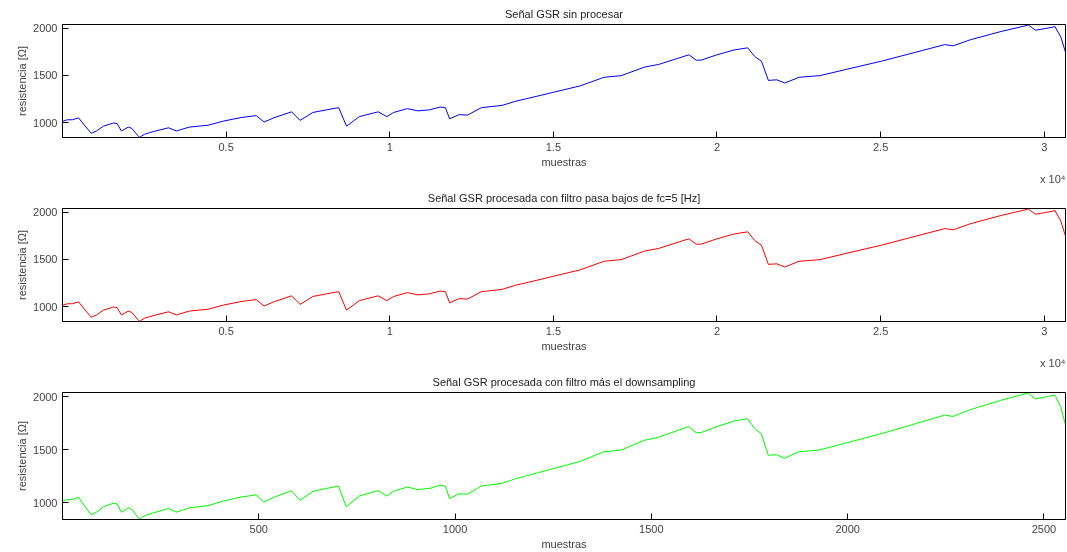 The height and width of the screenshot is (552, 1067). Describe the element at coordinates (564, 381) in the screenshot. I see `chart-title: Señal GSR procesada con filtro más el downsampling` at that location.